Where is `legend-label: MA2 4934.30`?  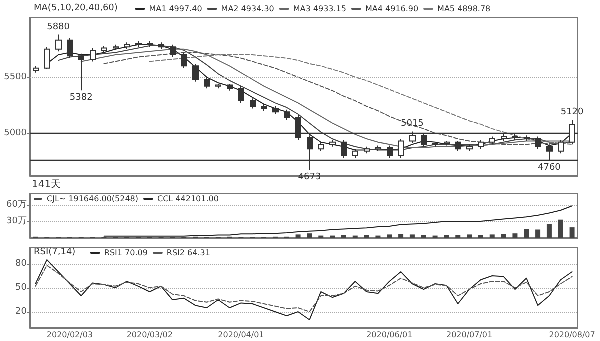 legend-label: MA2 4934.30 is located at coordinates (247, 9).